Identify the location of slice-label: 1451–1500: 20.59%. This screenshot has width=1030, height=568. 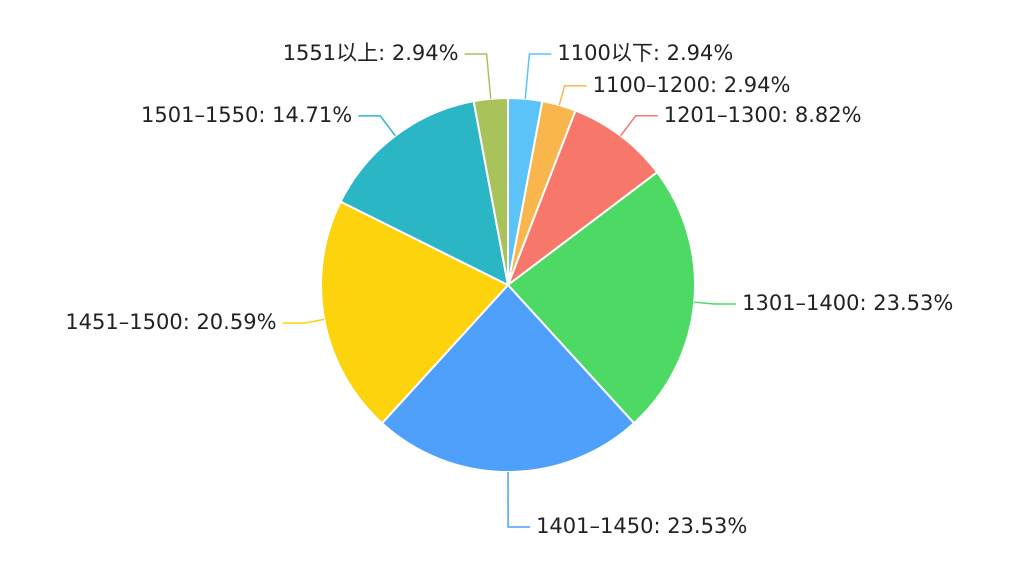
(170, 322).